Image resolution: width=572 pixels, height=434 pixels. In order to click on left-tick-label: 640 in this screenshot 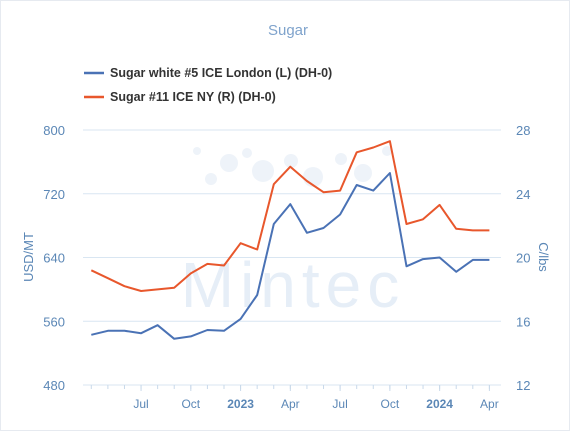, I will do `click(54, 258)`.